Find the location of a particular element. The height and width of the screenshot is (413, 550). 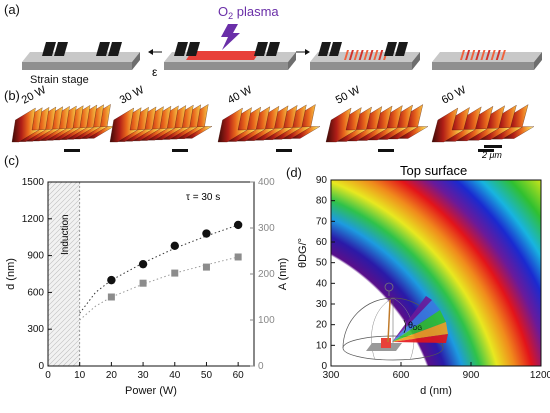

x-tick-label: 30 is located at coordinates (144, 375).